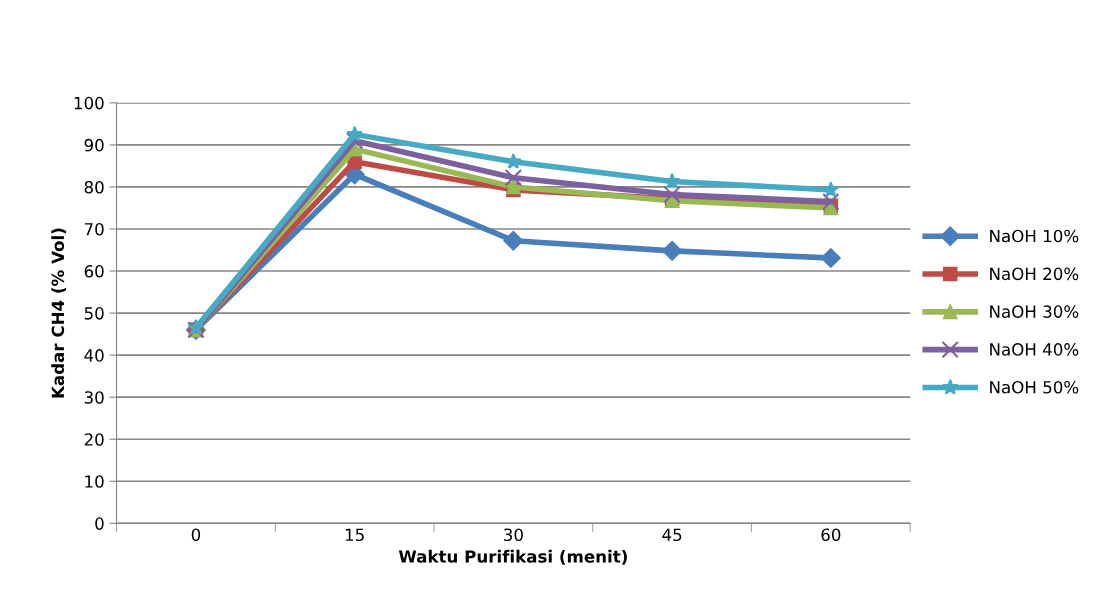 This screenshot has width=1110, height=605. What do you see at coordinates (1034, 387) in the screenshot?
I see `legend-label: NaOH 50%` at bounding box center [1034, 387].